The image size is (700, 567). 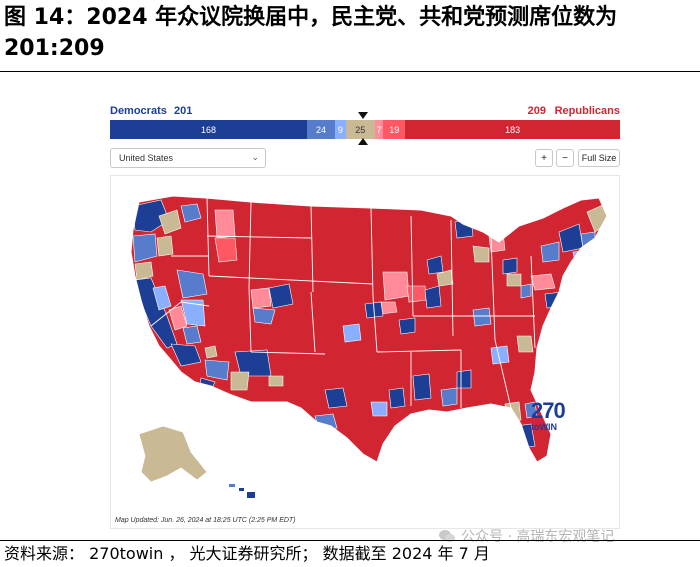 I want to click on seat-bar-segment-tossup: 25, so click(x=360, y=129).